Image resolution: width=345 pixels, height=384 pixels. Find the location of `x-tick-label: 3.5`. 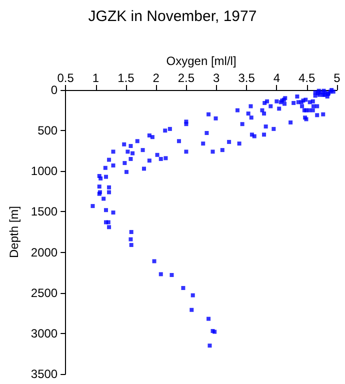

x-tick-label: 3.5 is located at coordinates (247, 78).